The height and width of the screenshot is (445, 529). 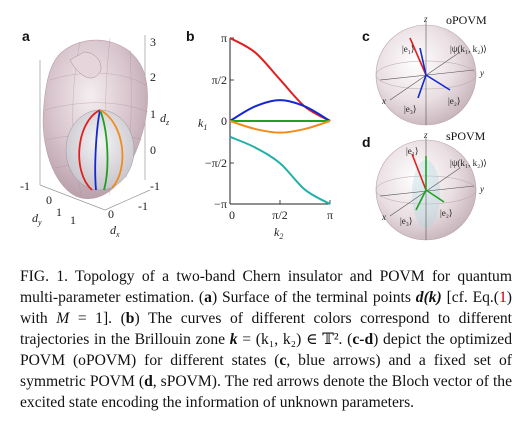 What do you see at coordinates (279, 215) in the screenshot?
I see `x-tick-label: π/2` at bounding box center [279, 215].